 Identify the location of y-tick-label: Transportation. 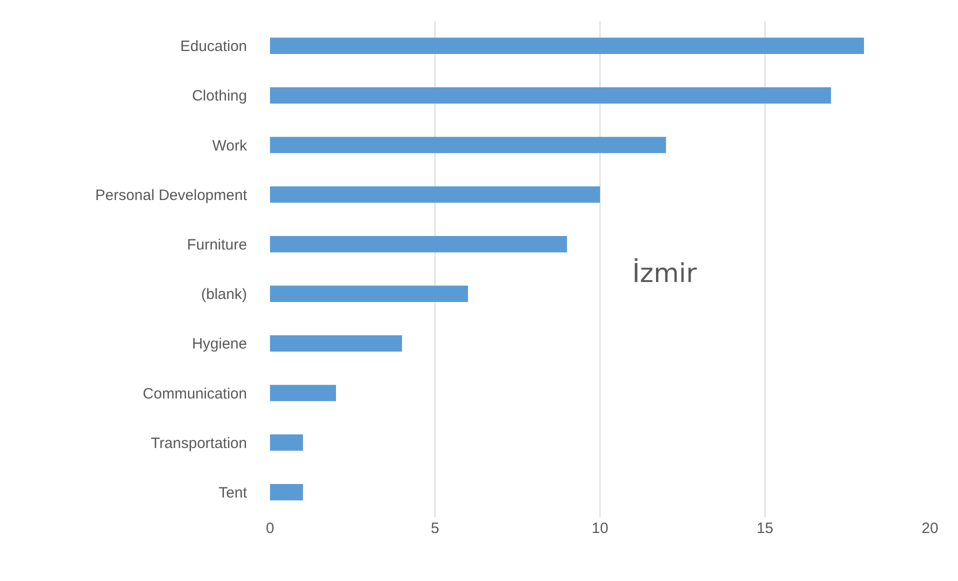
(198, 443).